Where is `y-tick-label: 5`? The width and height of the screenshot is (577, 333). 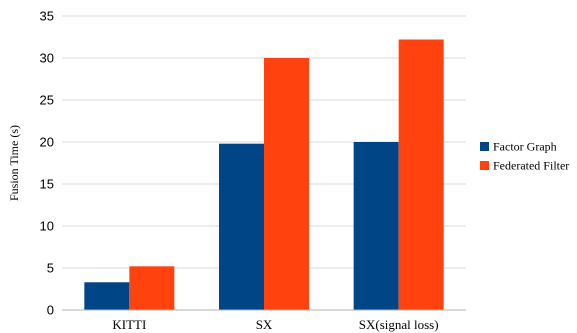
y-tick-label: 5 is located at coordinates (50, 268).